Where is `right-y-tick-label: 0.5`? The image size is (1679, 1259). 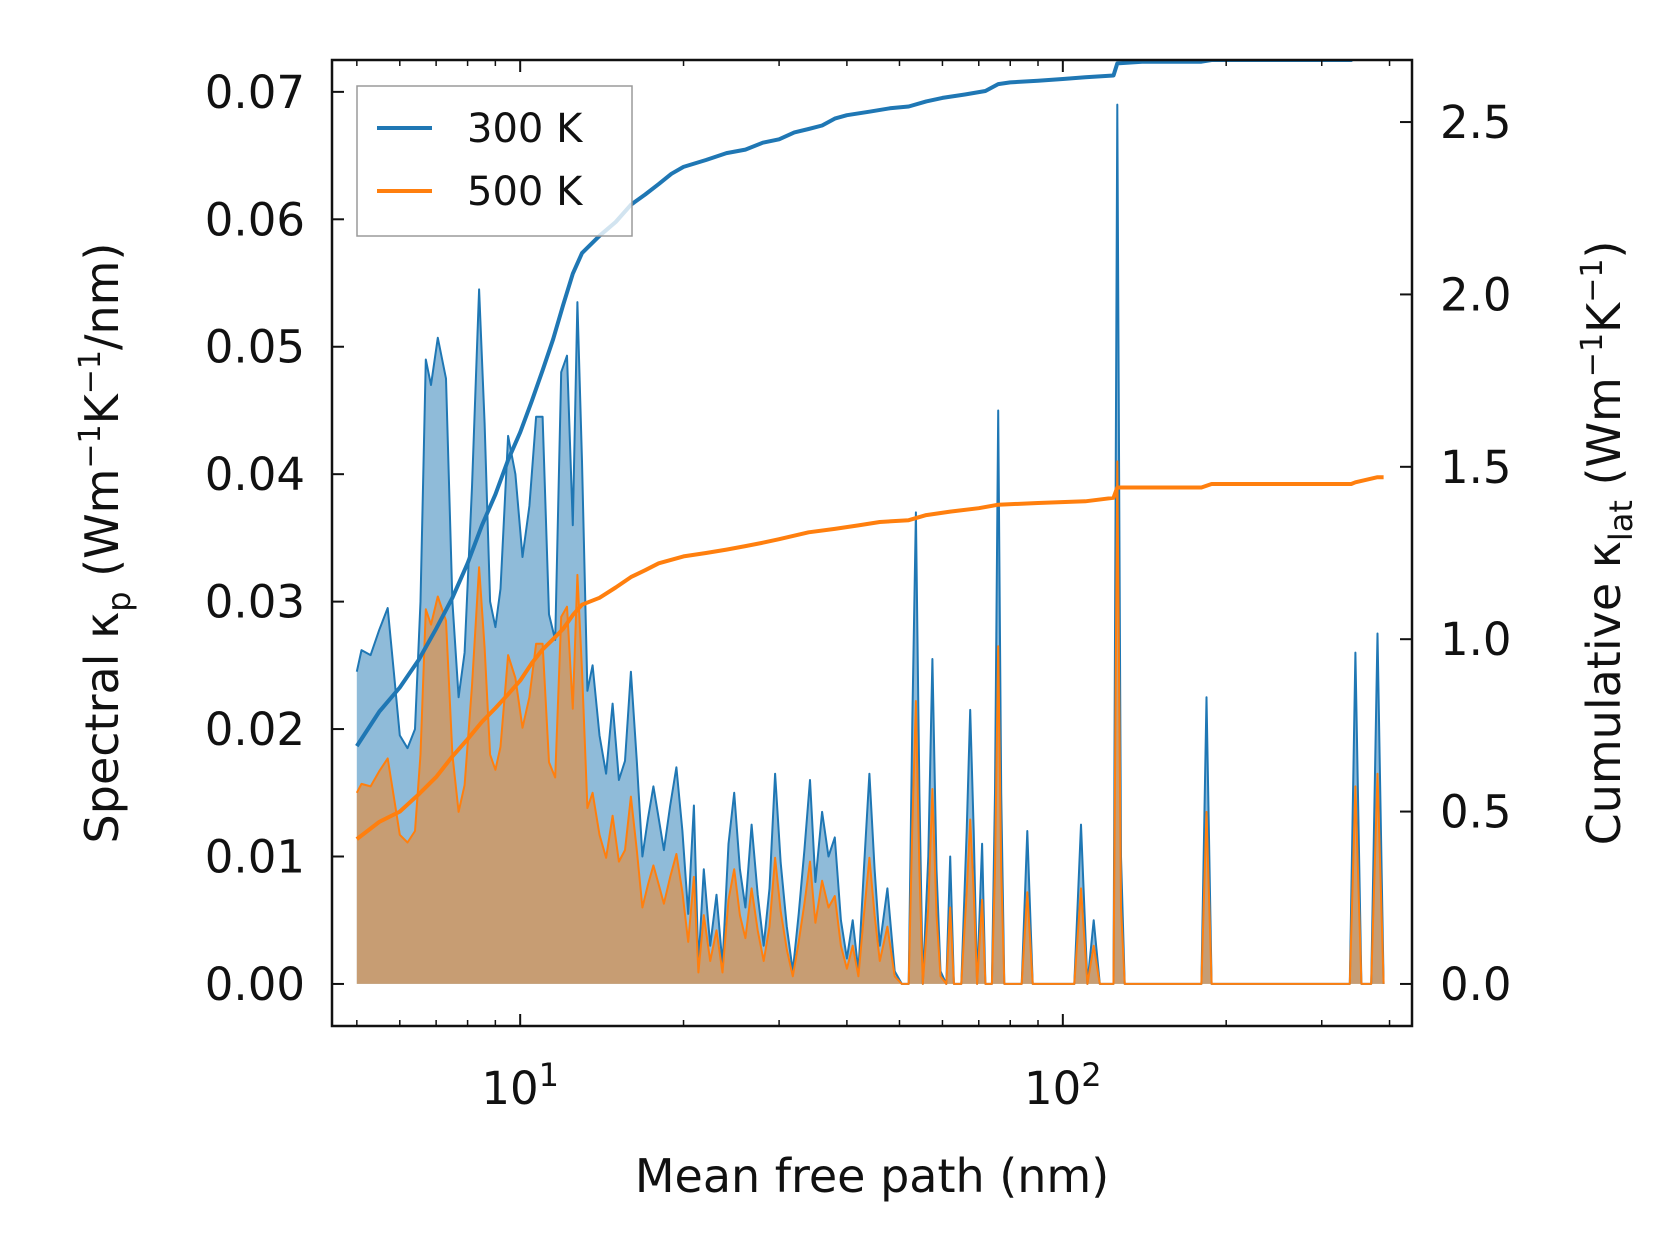 right-y-tick-label: 0.5 is located at coordinates (1476, 812).